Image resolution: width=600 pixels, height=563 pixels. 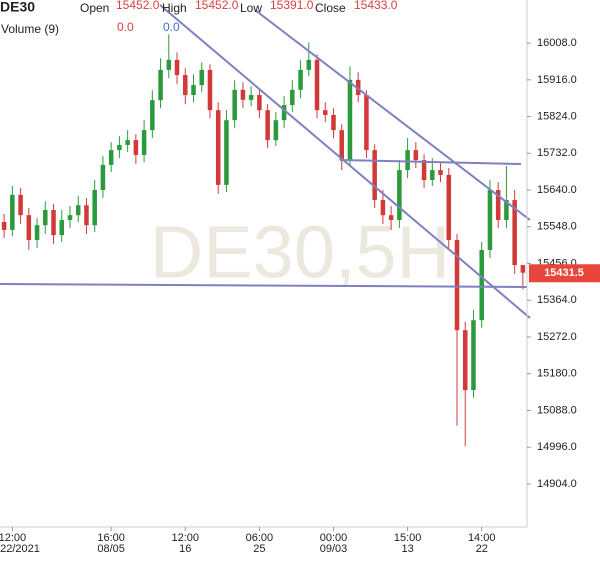 I want to click on y-tick-label: 15364.0, so click(x=557, y=300).